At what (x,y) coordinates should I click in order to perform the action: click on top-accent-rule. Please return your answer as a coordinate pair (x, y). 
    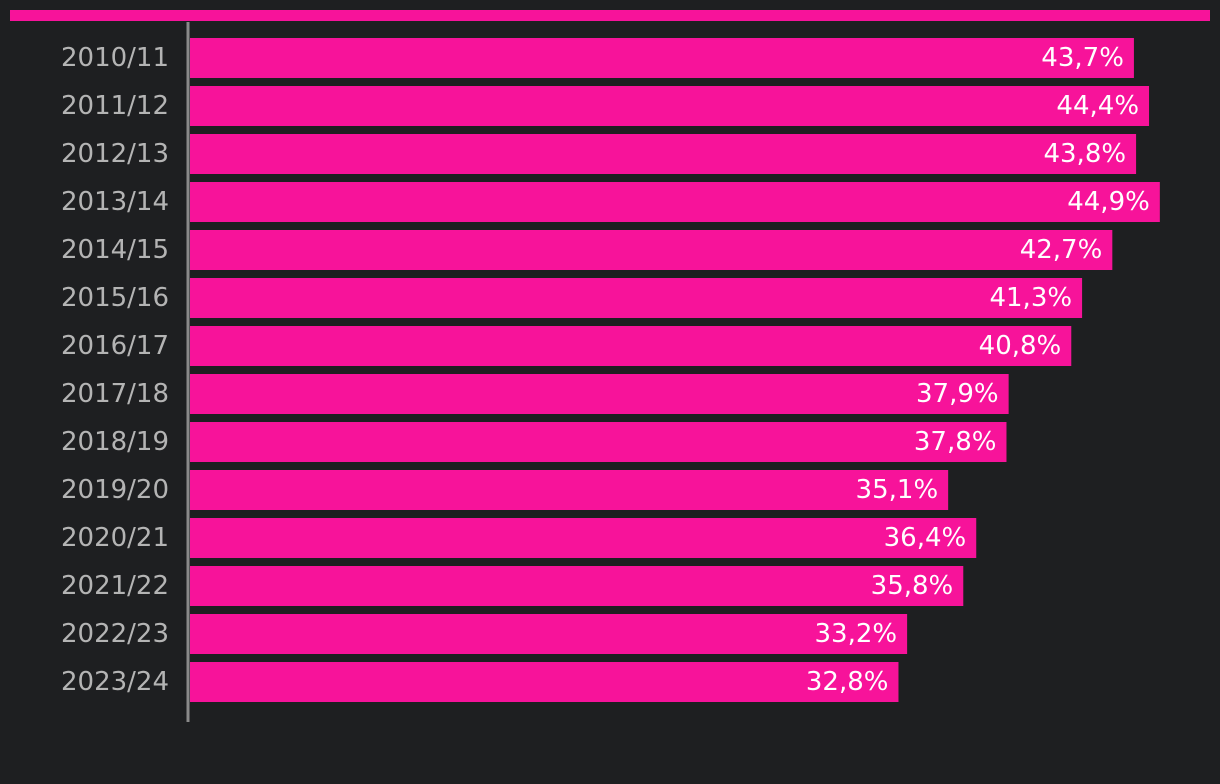
    Looking at the image, I should click on (610, 15).